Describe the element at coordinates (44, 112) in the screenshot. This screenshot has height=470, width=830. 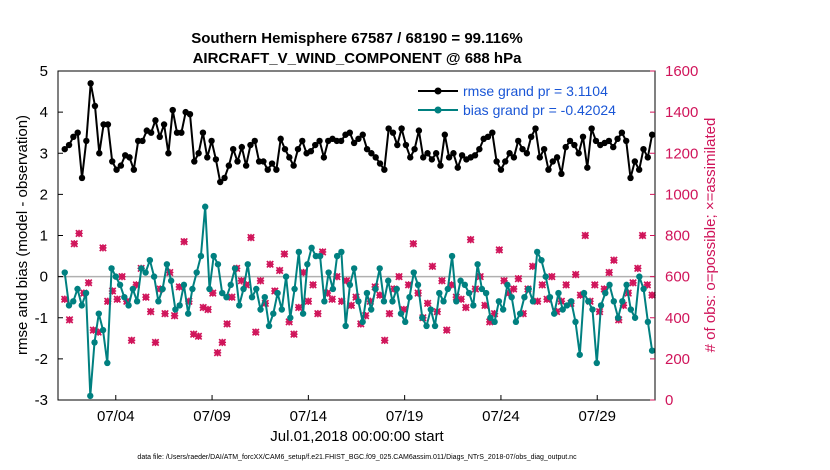
I see `left-y-tick-label: 4` at that location.